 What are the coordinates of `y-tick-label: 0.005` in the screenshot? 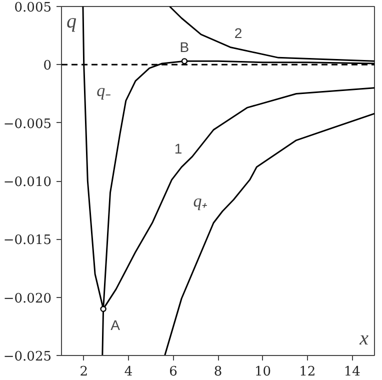 It's located at (33, 8).